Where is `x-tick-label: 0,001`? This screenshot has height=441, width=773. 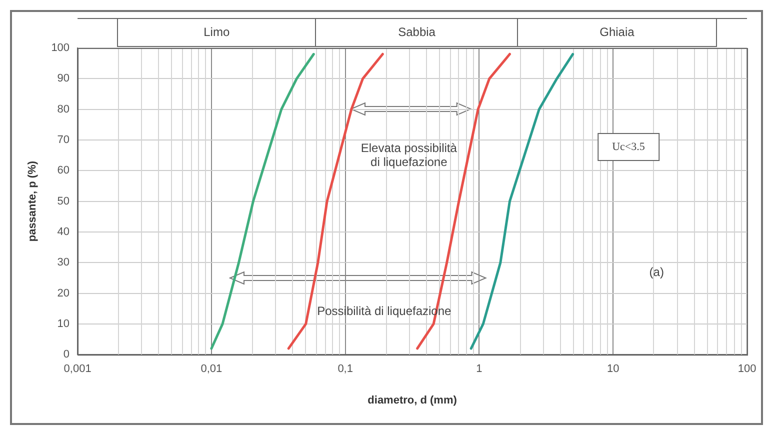 x-tick-label: 0,001 is located at coordinates (78, 369).